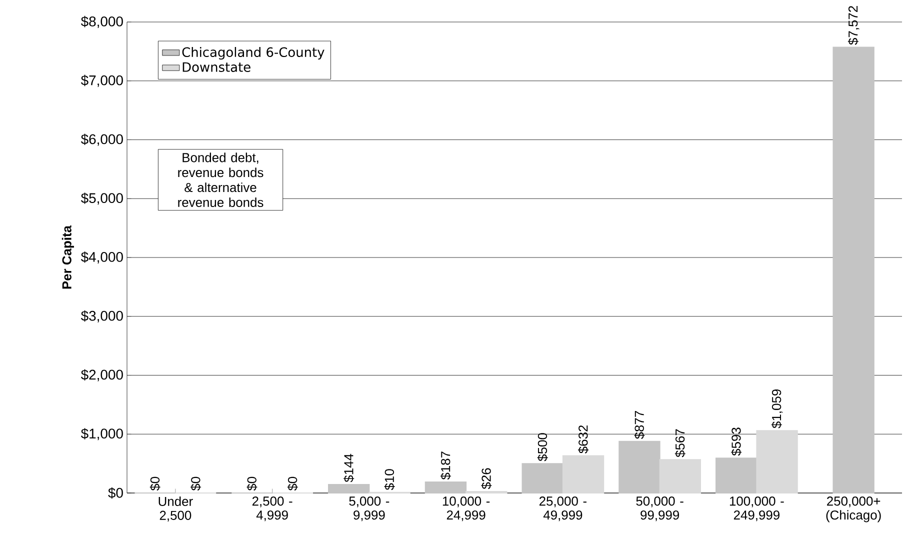 Image resolution: width=909 pixels, height=555 pixels. Describe the element at coordinates (854, 25) in the screenshot. I see `data-label: $7,572` at that location.